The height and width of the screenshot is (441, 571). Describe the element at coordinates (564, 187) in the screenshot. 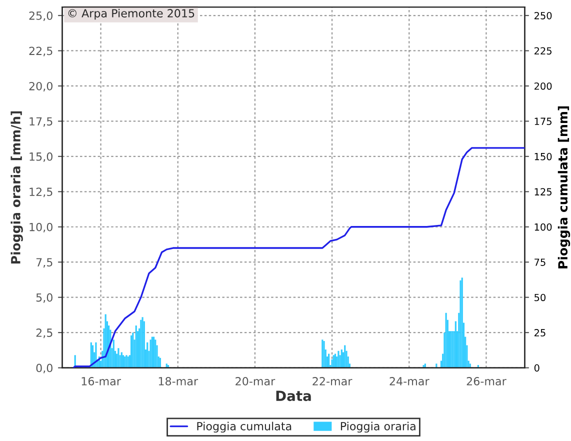

I see `y2-axis-title: Pioggia cumulata [mm]` at that location.